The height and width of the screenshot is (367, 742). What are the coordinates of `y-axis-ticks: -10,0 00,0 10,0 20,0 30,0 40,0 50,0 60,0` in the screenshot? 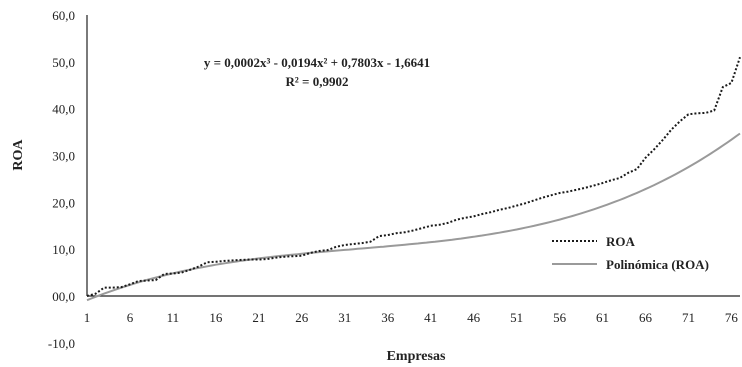 It's located at (61, 179).